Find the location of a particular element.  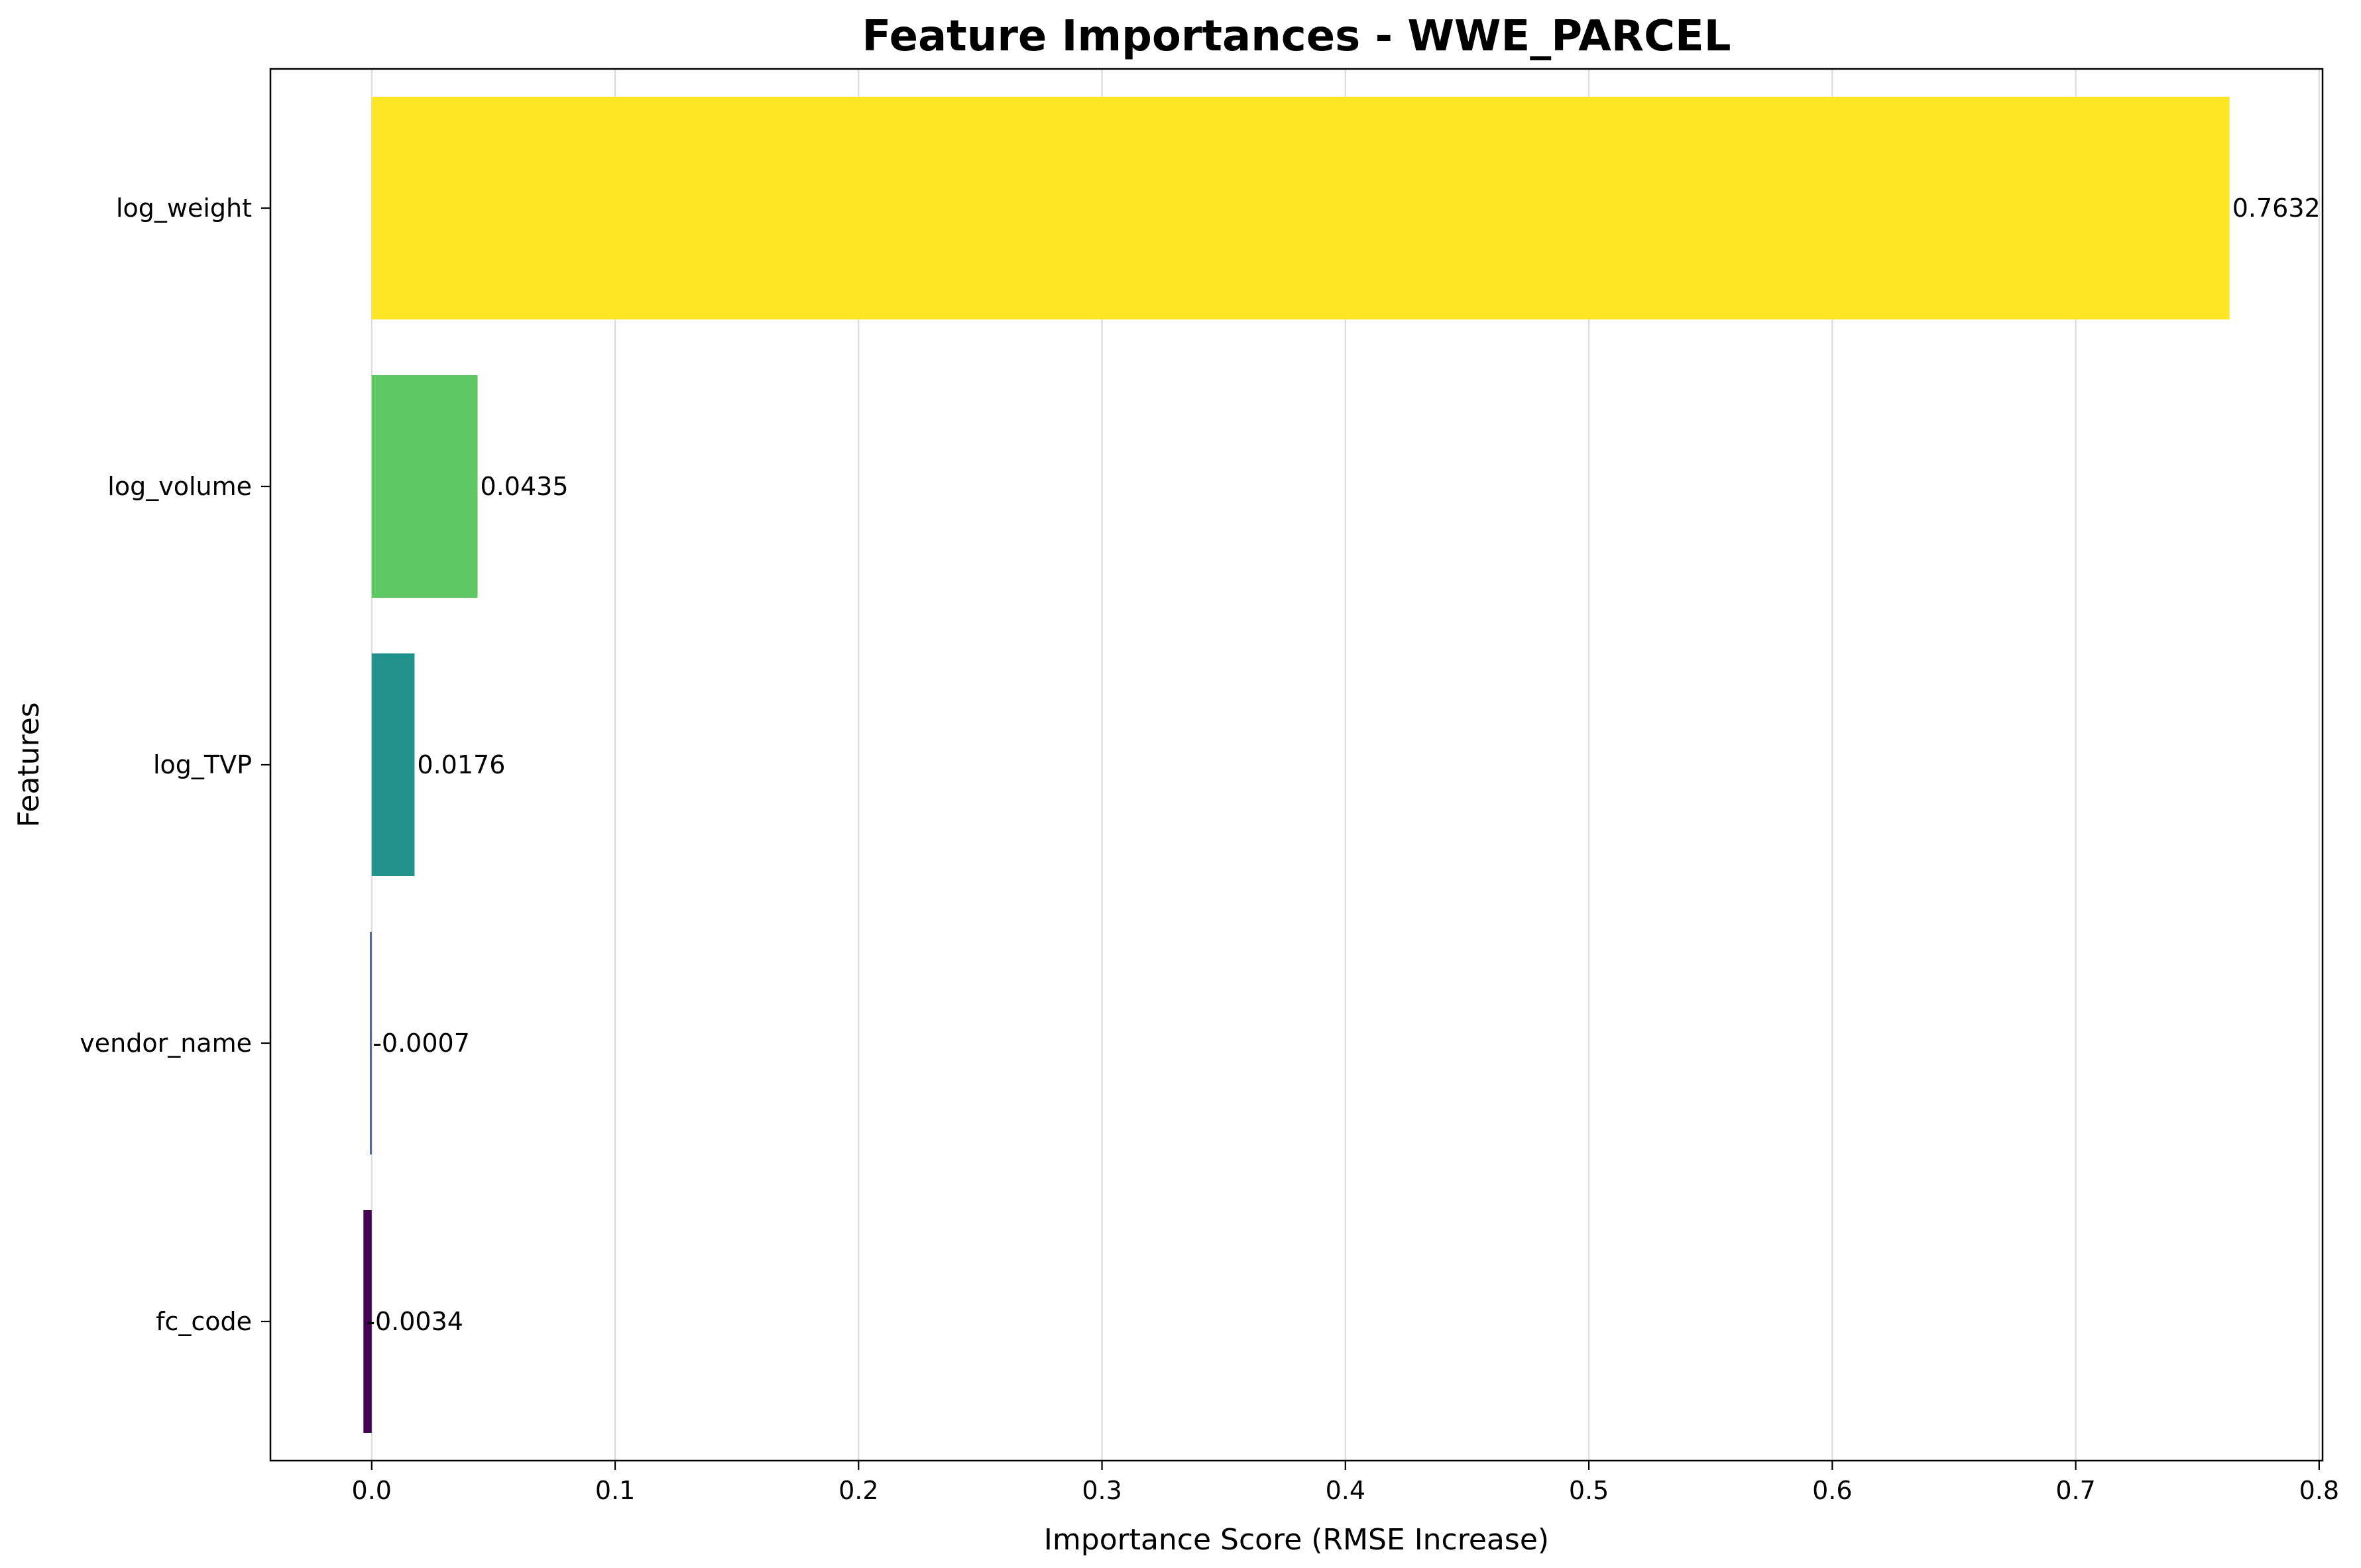

x-tick-label: 0.8 is located at coordinates (2319, 1491).